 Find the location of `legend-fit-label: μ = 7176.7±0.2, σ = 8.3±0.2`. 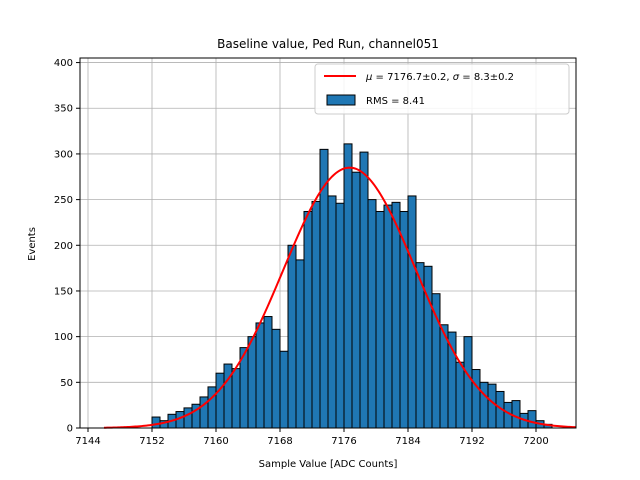

legend-fit-label: μ = 7176.7±0.2, σ = 8.3±0.2 is located at coordinates (439, 77).